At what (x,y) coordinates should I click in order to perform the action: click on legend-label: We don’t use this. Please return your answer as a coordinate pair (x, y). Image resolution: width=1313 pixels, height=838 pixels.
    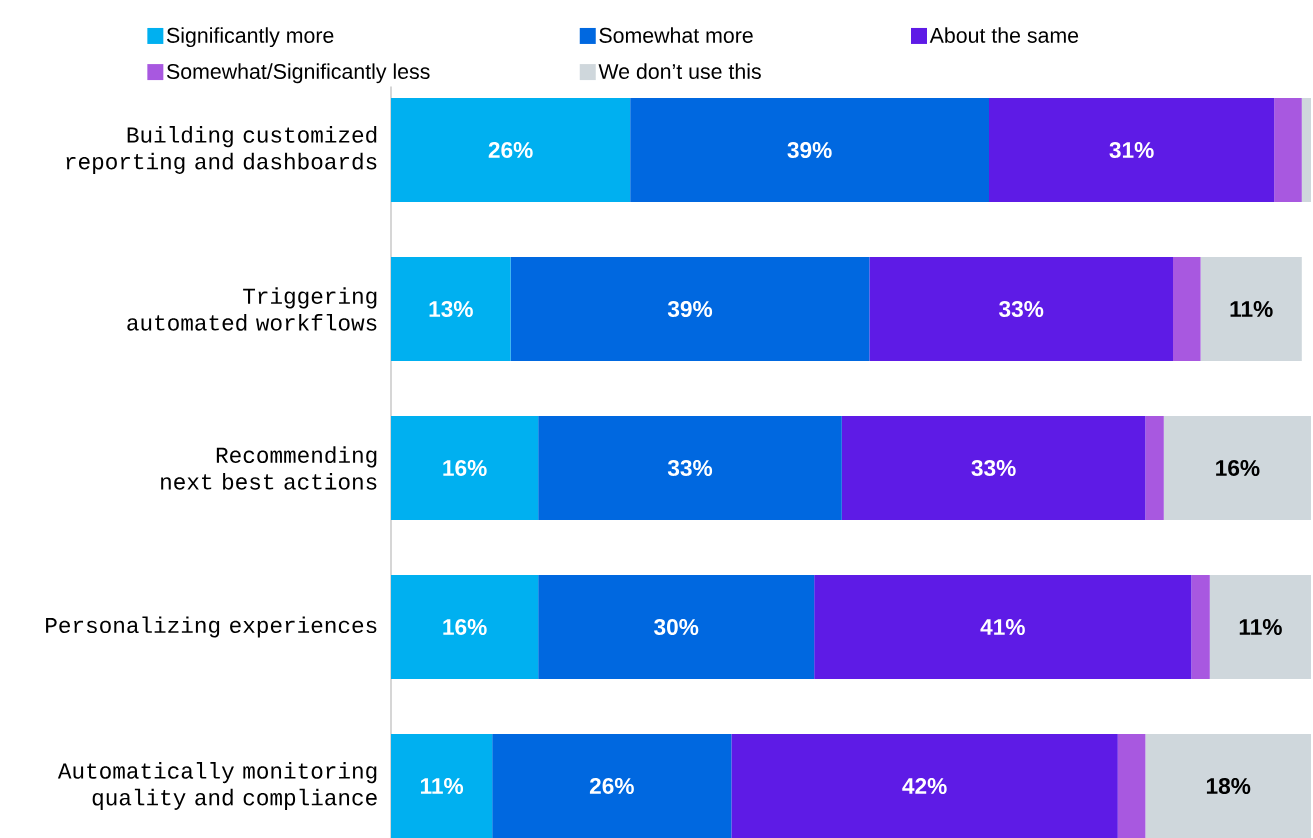
    Looking at the image, I should click on (679, 71).